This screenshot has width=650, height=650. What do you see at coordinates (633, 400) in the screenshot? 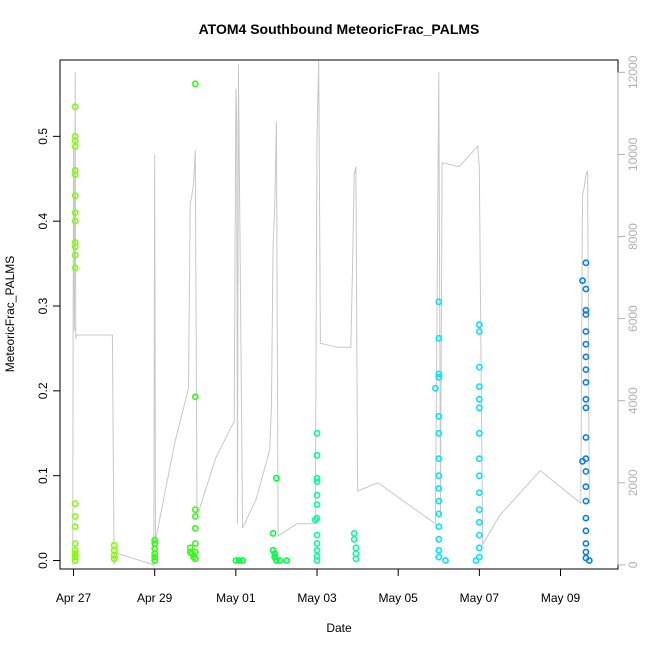
I see `y2-tick-label: 4000` at bounding box center [633, 400].